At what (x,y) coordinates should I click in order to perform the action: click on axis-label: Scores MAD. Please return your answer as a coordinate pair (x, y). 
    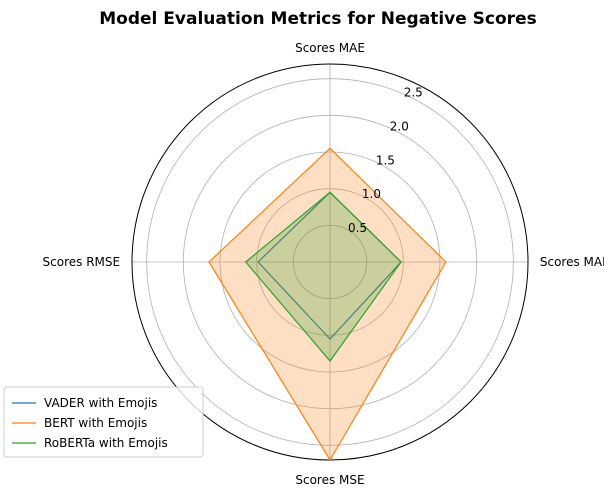
    Looking at the image, I should click on (572, 262).